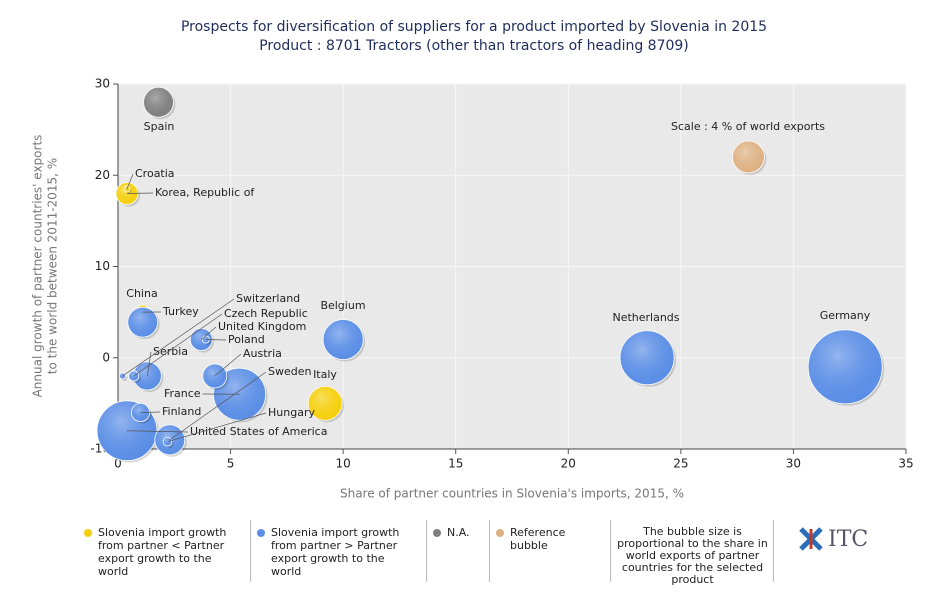  What do you see at coordinates (291, 412) in the screenshot?
I see `point-label: Hungary` at bounding box center [291, 412].